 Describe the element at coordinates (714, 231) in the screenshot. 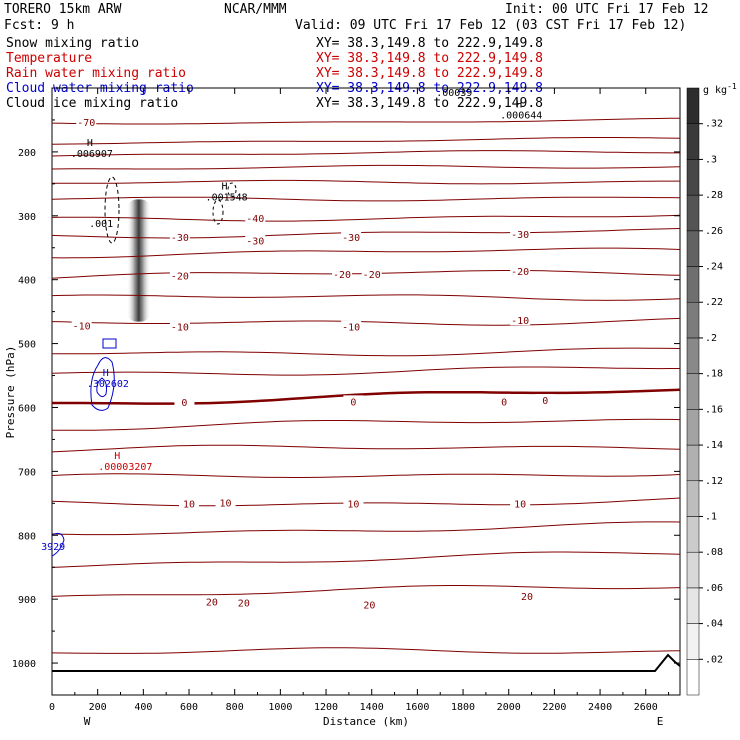

I see `colorbar-tick-label: .26` at that location.